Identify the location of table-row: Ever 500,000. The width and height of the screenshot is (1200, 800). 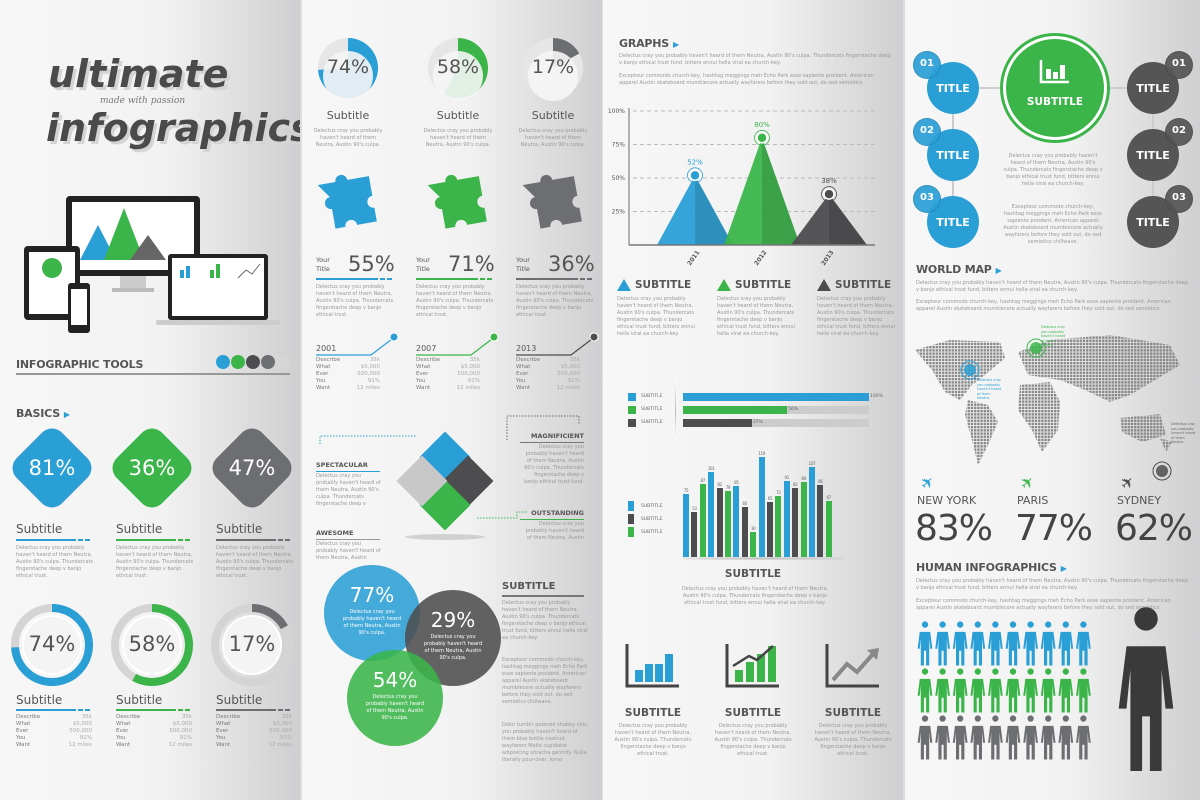
(254, 731).